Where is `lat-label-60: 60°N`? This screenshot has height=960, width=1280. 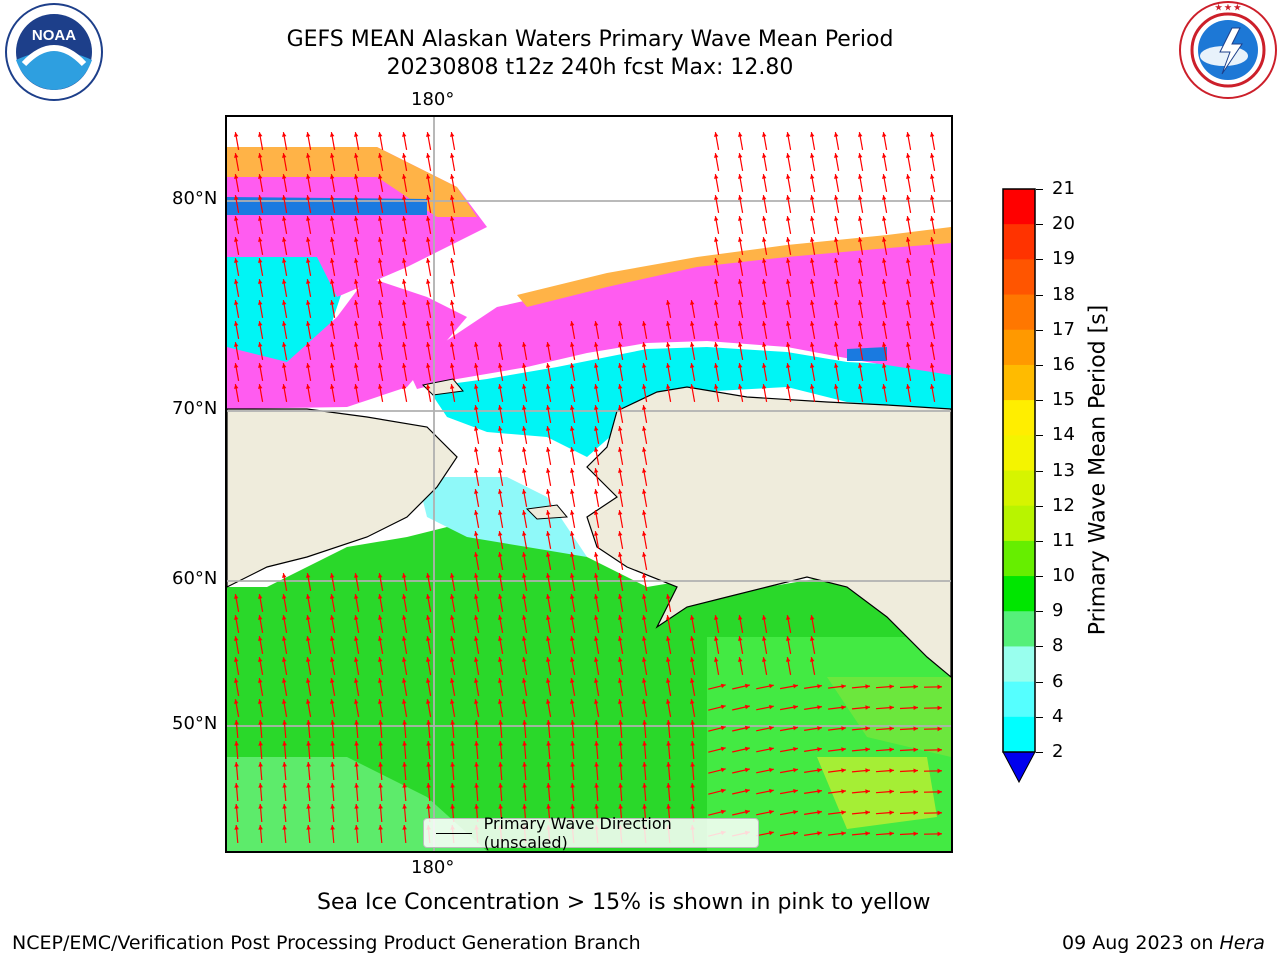
lat-label-60: 60°N is located at coordinates (195, 578).